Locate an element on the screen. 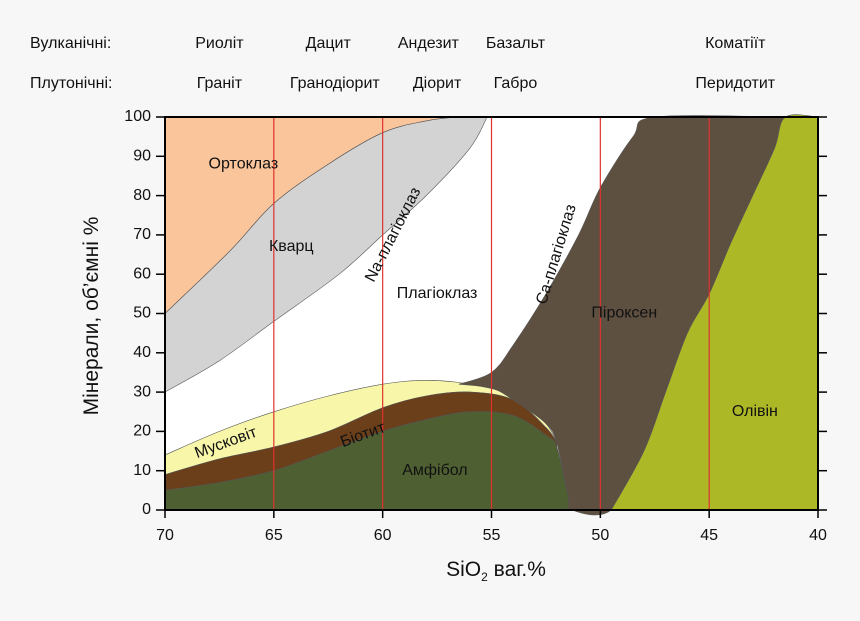  y-tick-label: 80 is located at coordinates (142, 195).